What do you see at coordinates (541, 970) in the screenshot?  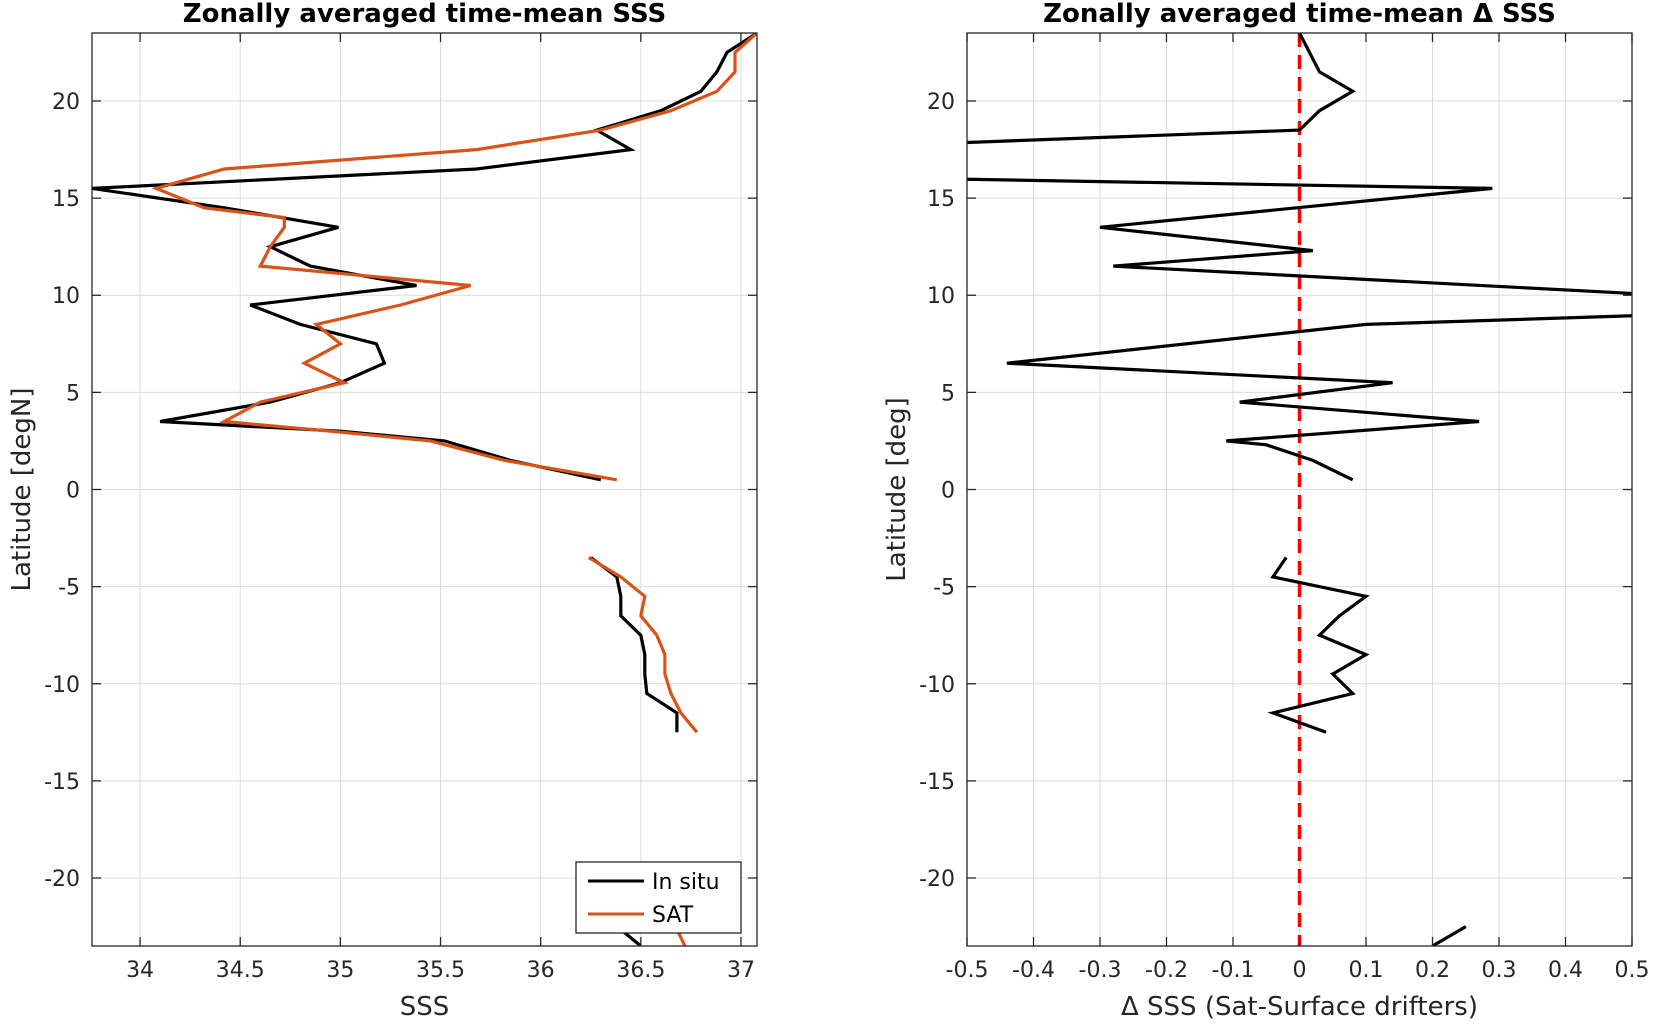 I see `x-tick-label: 36` at bounding box center [541, 970].